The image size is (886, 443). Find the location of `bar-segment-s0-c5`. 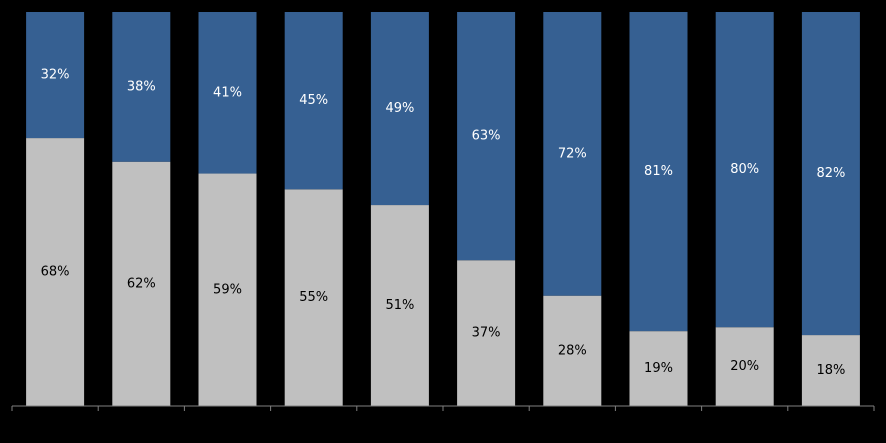

bar-segment-s0-c5 is located at coordinates (486, 333).